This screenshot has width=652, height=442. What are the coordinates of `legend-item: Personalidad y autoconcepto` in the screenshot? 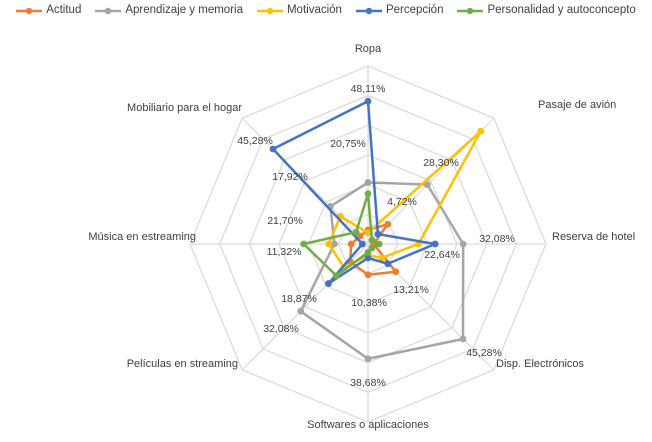 It's located at (546, 10).